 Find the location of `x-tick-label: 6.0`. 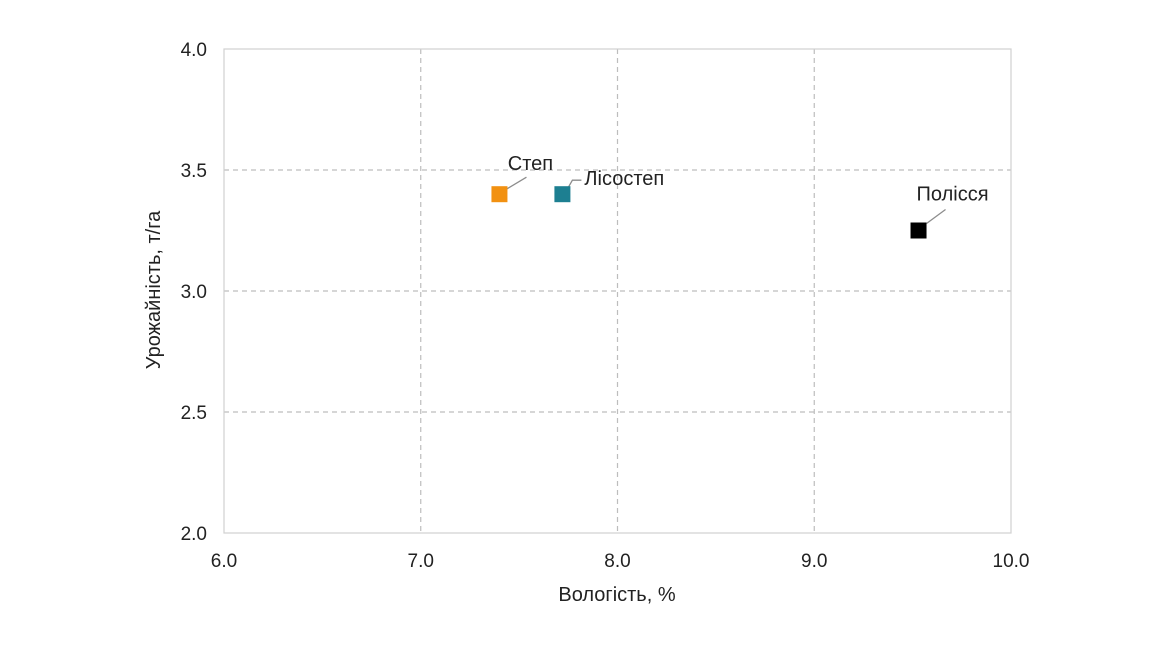

x-tick-label: 6.0 is located at coordinates (224, 561).